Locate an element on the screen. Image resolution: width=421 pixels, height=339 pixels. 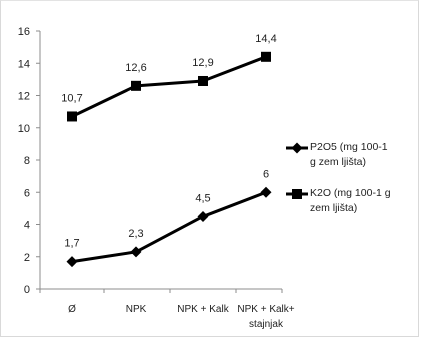
legend-label-line: P2O5 (mg 100-1 is located at coordinates (349, 147).